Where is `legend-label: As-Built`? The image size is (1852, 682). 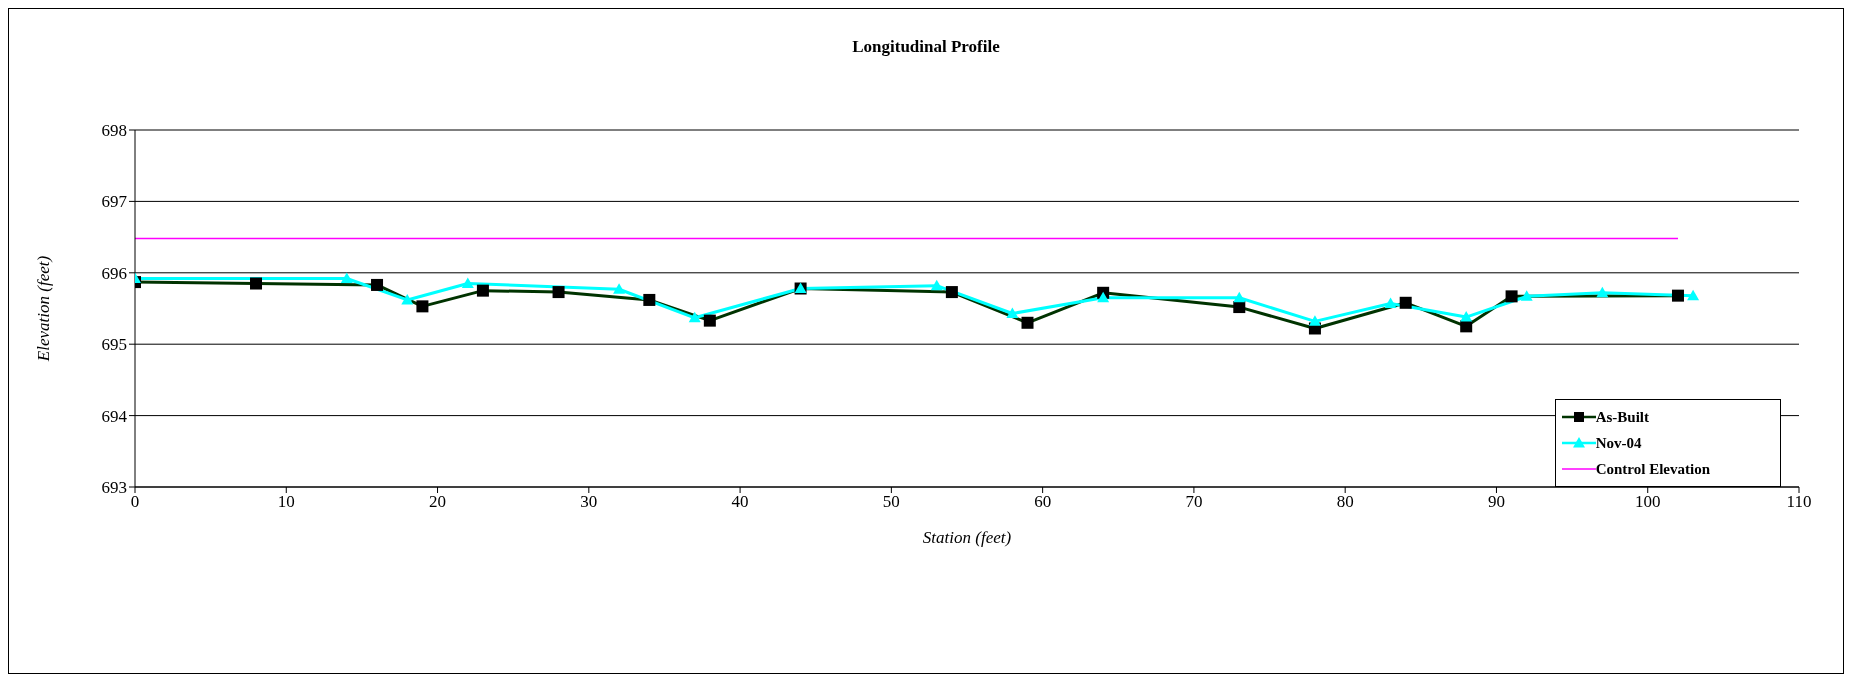 legend-label: As-Built is located at coordinates (1622, 417).